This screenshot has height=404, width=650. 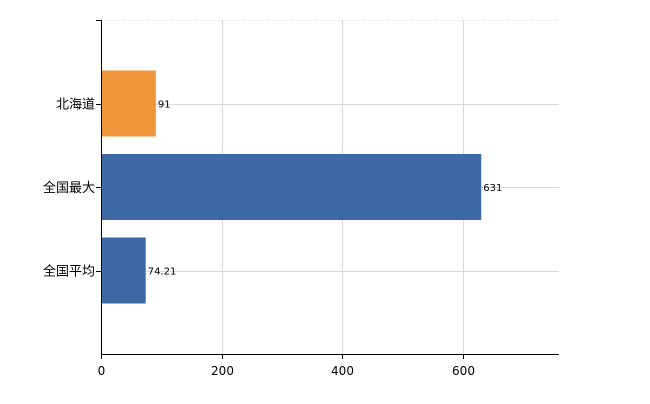 What do you see at coordinates (162, 272) in the screenshot?
I see `data-label: 74.21` at bounding box center [162, 272].